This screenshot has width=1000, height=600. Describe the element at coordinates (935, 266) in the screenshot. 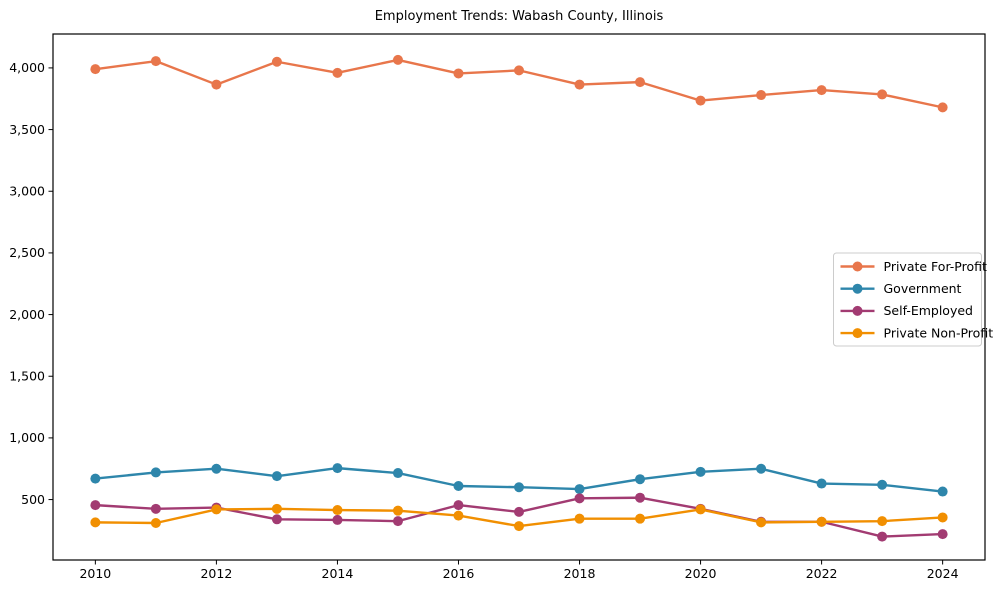

I see `legend-label-private-for-profit: Private For-Profit` at that location.